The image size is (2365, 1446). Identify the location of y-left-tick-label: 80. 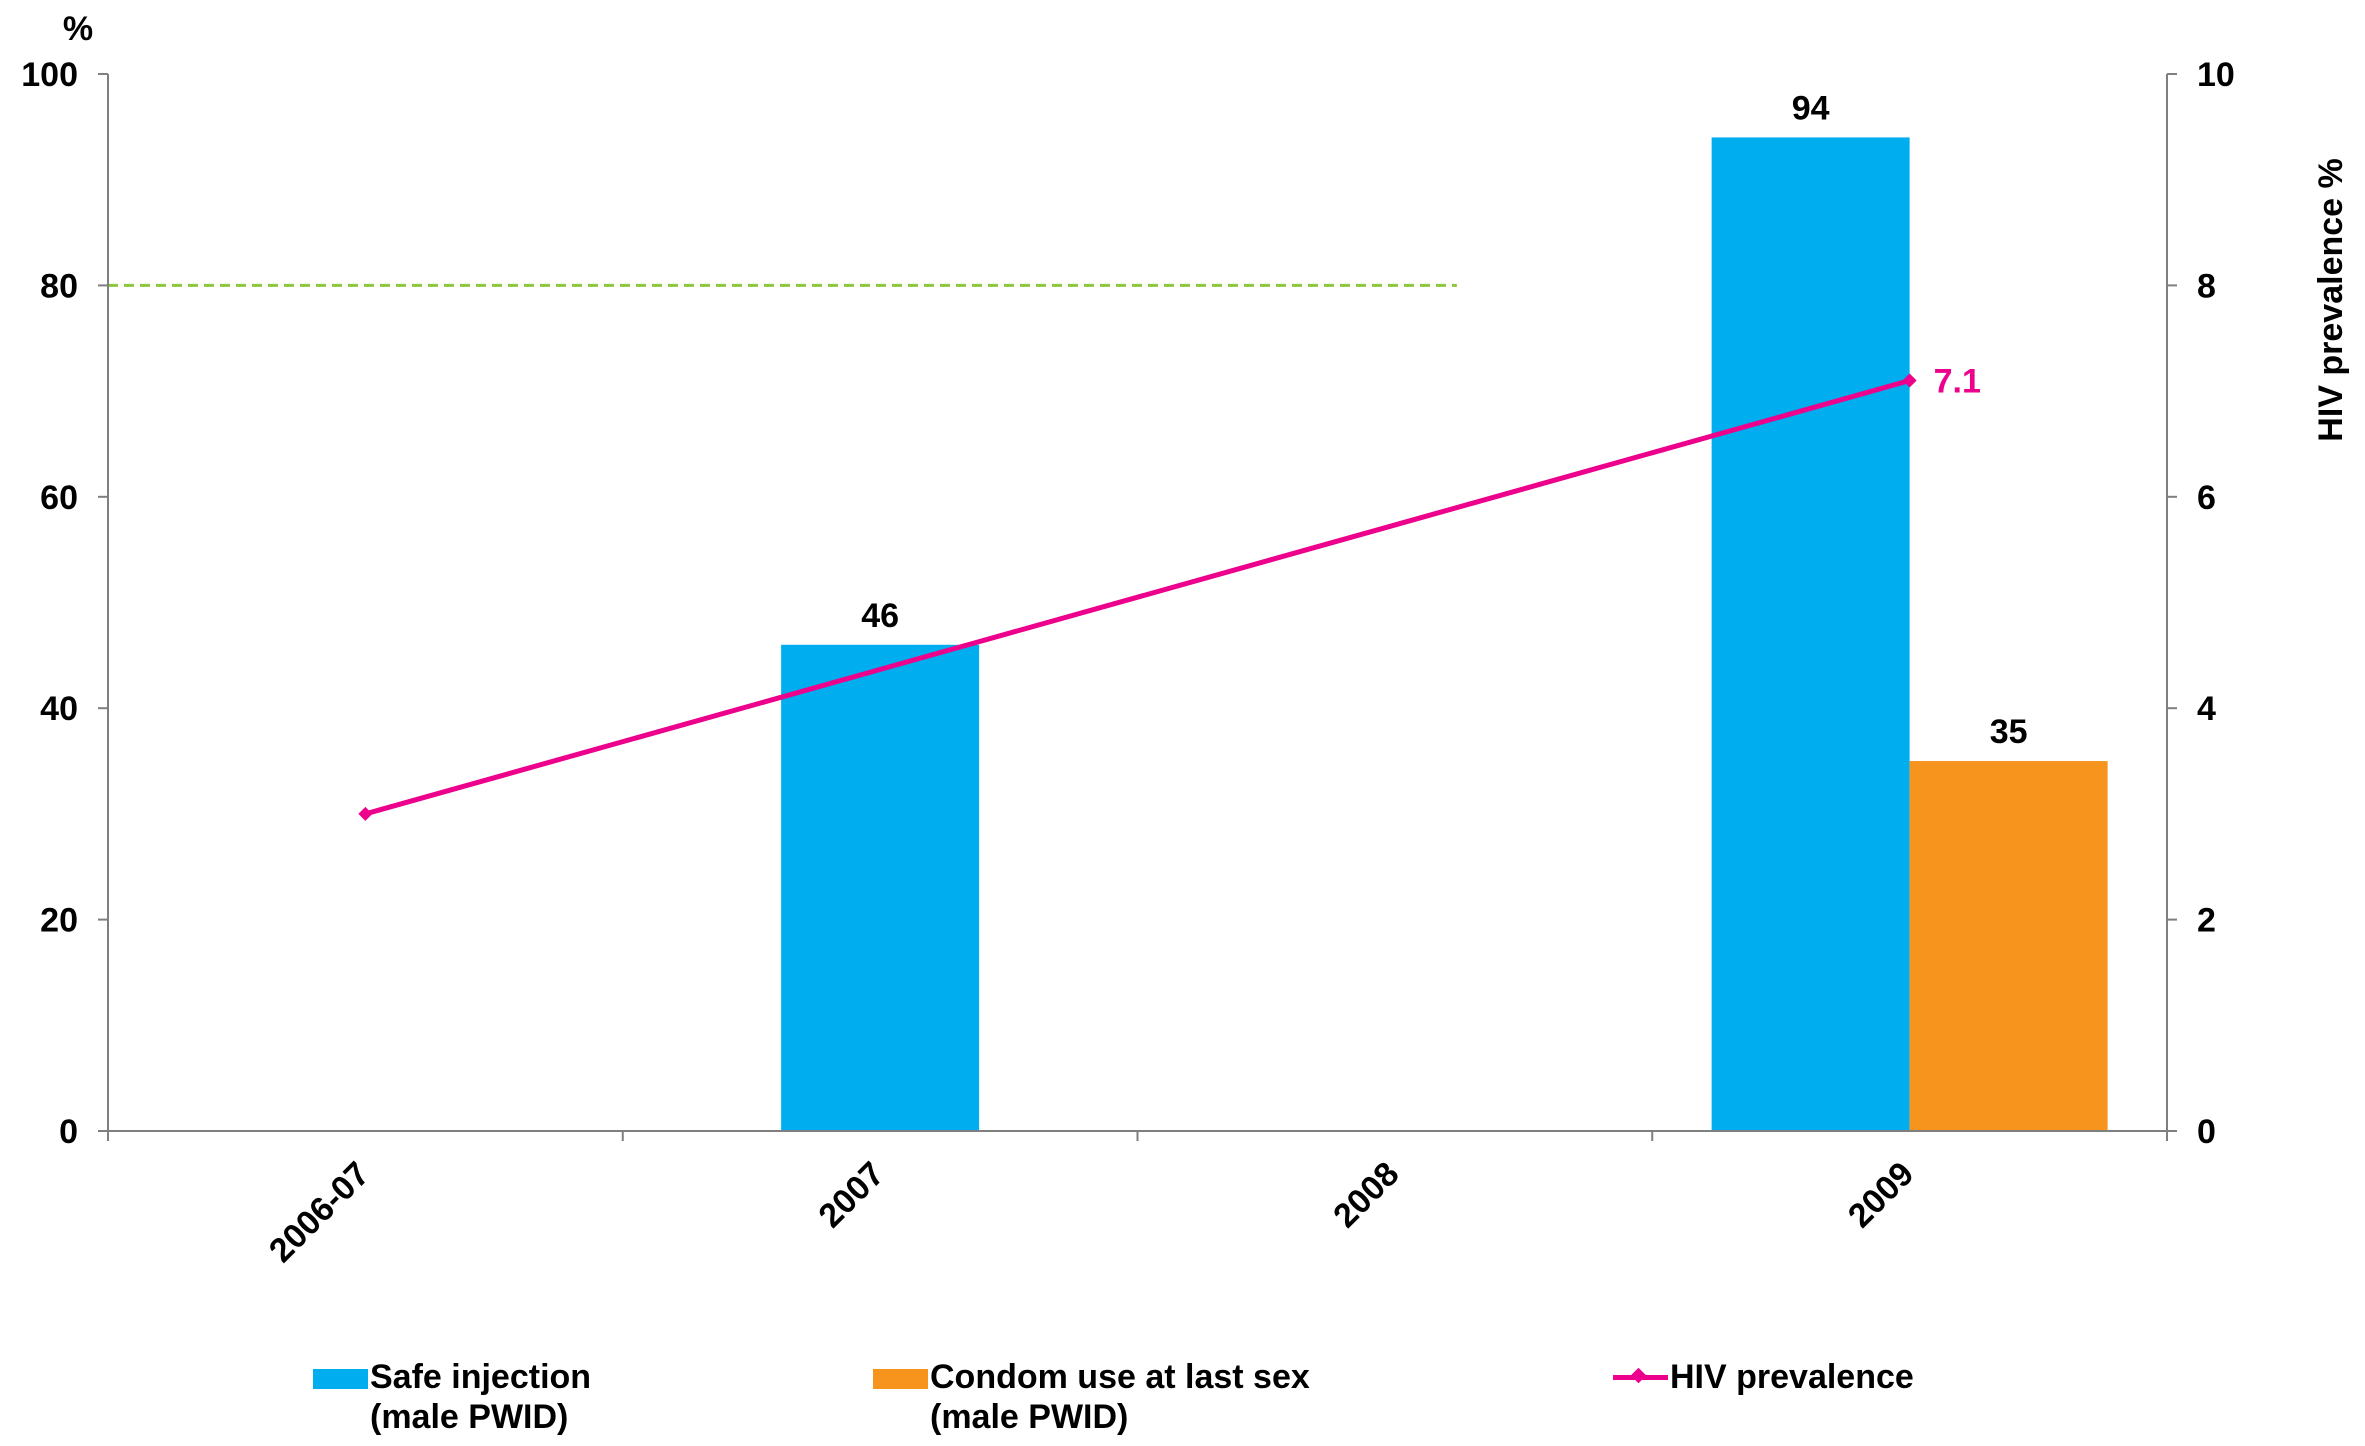
(59, 286).